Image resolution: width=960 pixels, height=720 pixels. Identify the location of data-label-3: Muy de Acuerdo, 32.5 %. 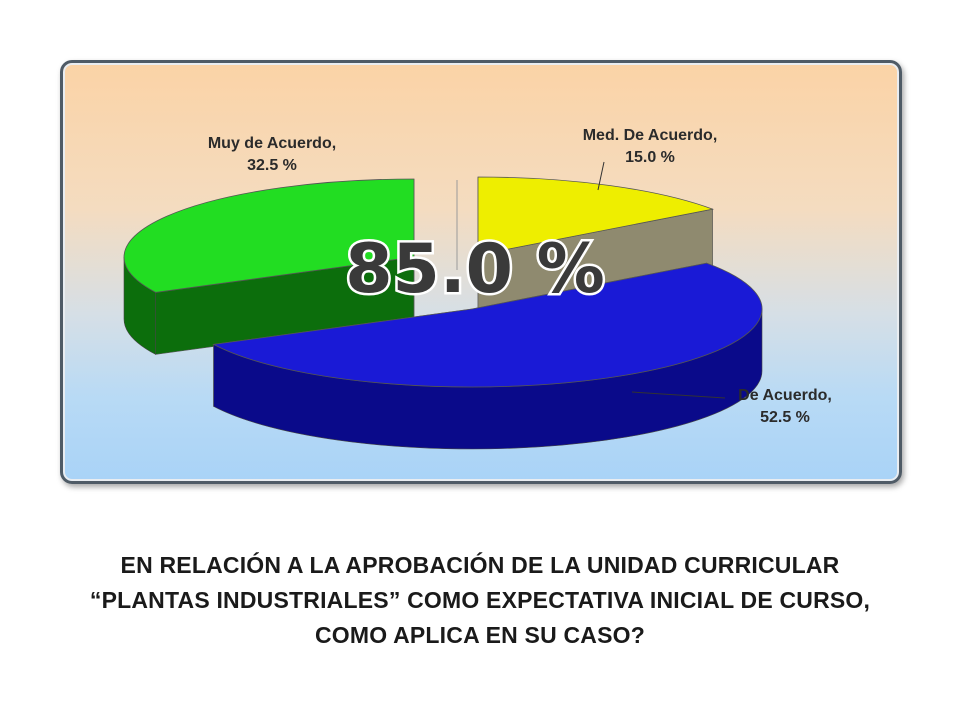
(272, 154).